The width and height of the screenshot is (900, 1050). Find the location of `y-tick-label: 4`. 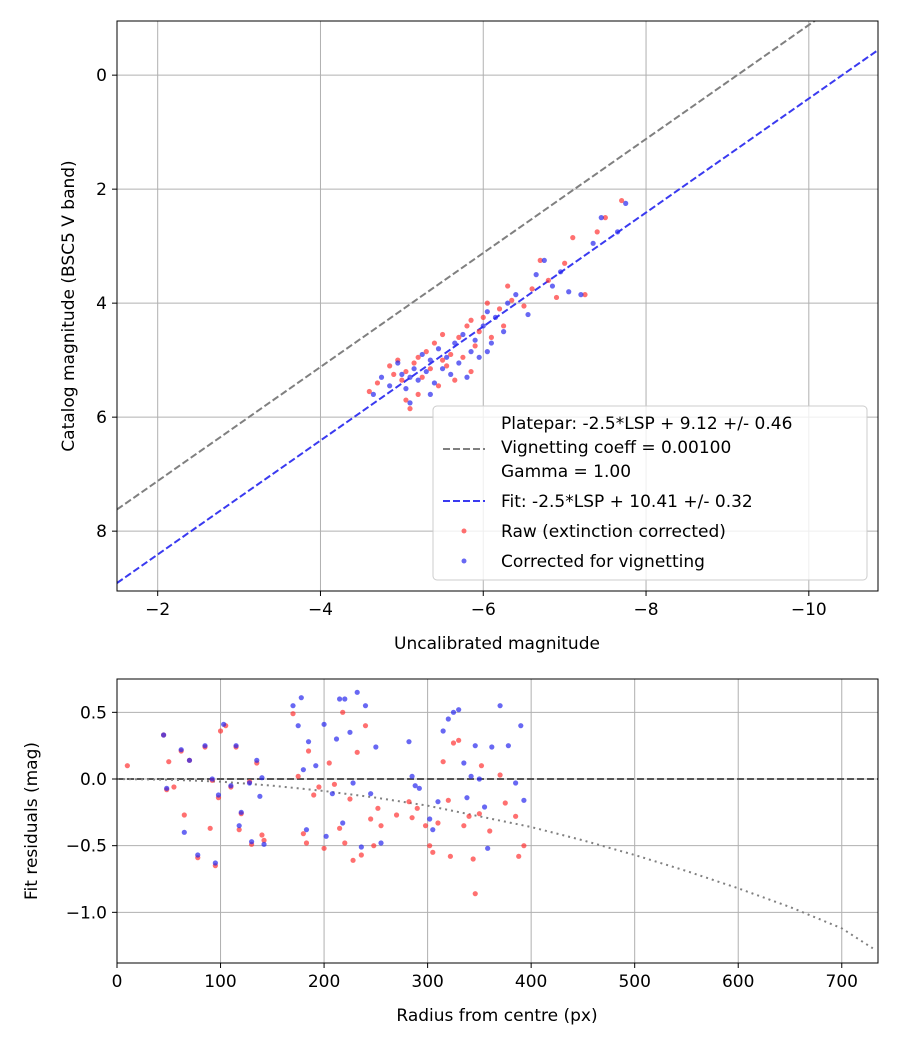

y-tick-label: 4 is located at coordinates (101, 304).